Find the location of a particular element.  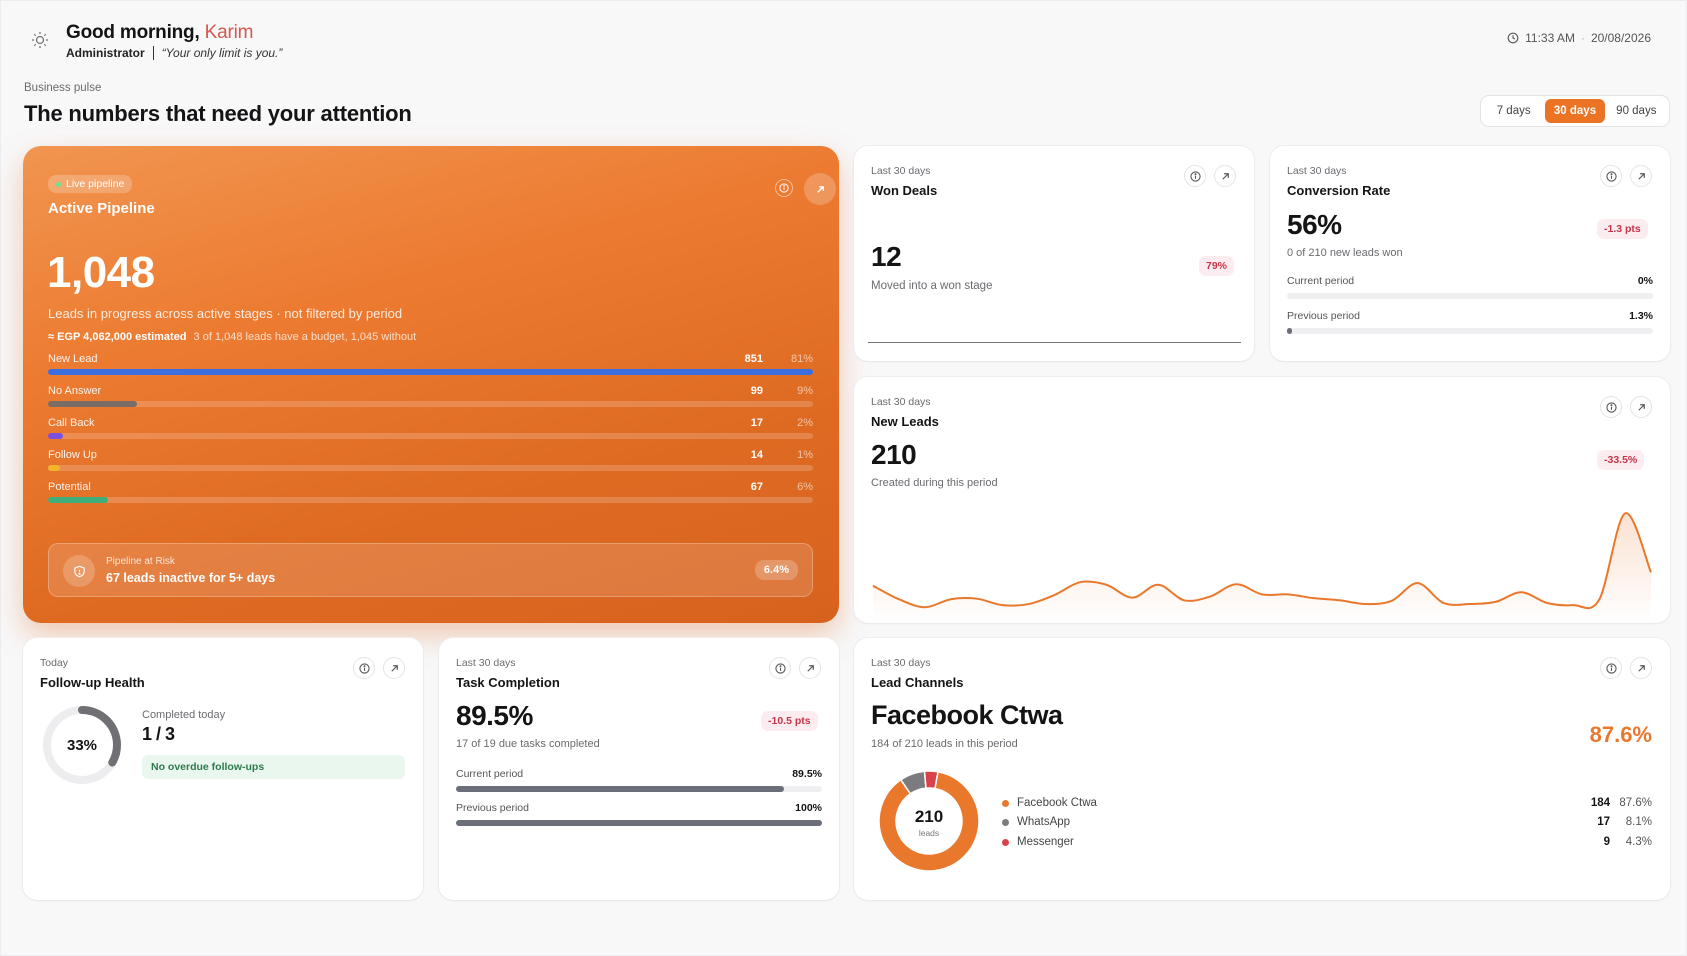

change-badge: -33.5% is located at coordinates (1621, 460).